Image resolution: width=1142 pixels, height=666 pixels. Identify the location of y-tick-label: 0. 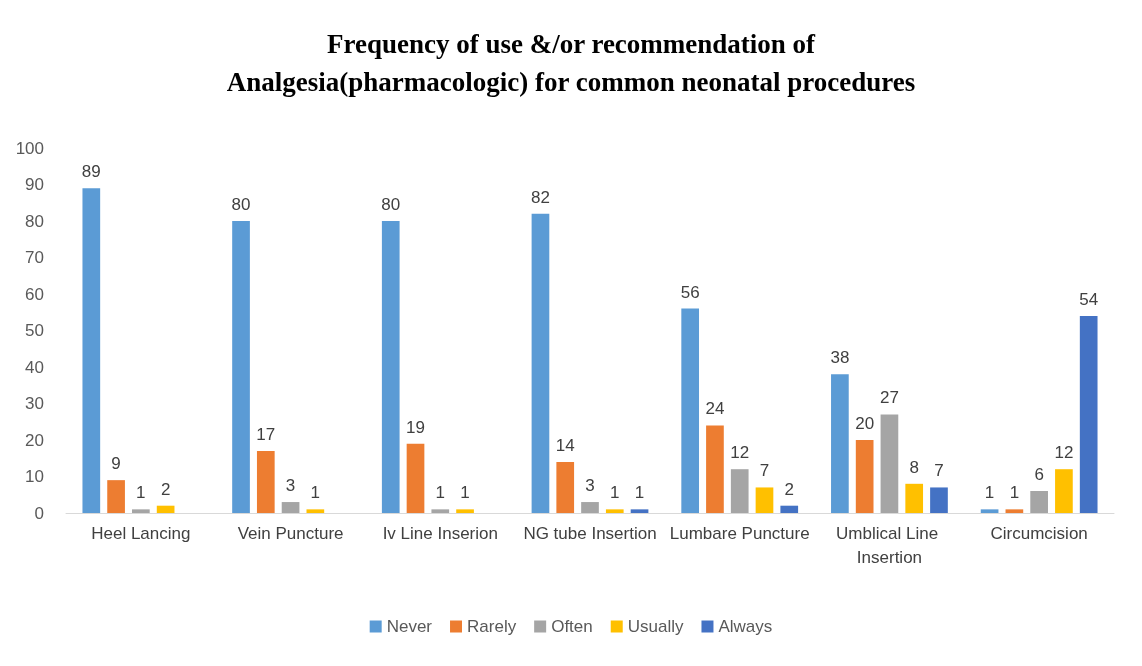
(39, 513).